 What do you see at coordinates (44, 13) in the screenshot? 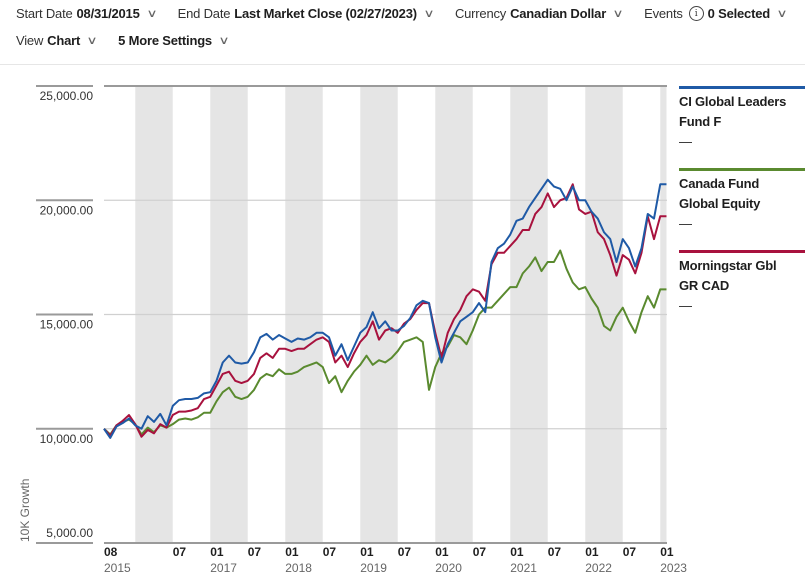
I see `start-date-label: Start Date` at bounding box center [44, 13].